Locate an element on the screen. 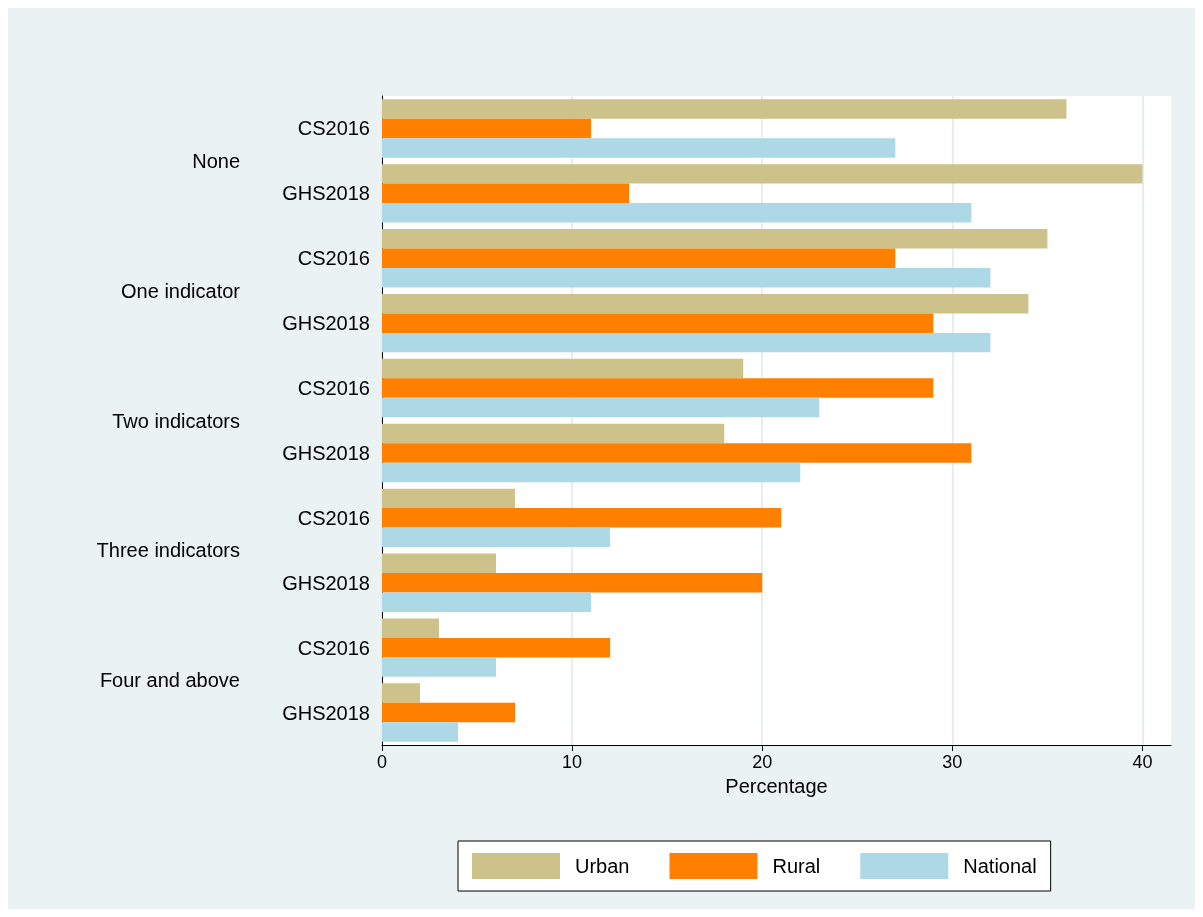 Image resolution: width=1203 pixels, height=917 pixels. x-tick-label: 0 is located at coordinates (382, 762).